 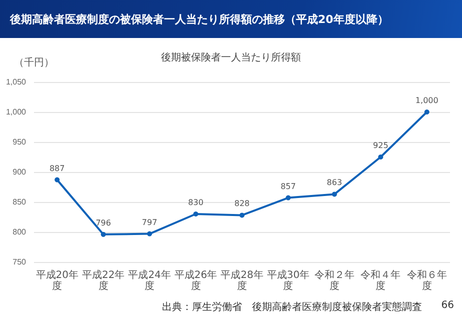 I want to click on x-tick-label: 平成24年度, so click(x=149, y=280).